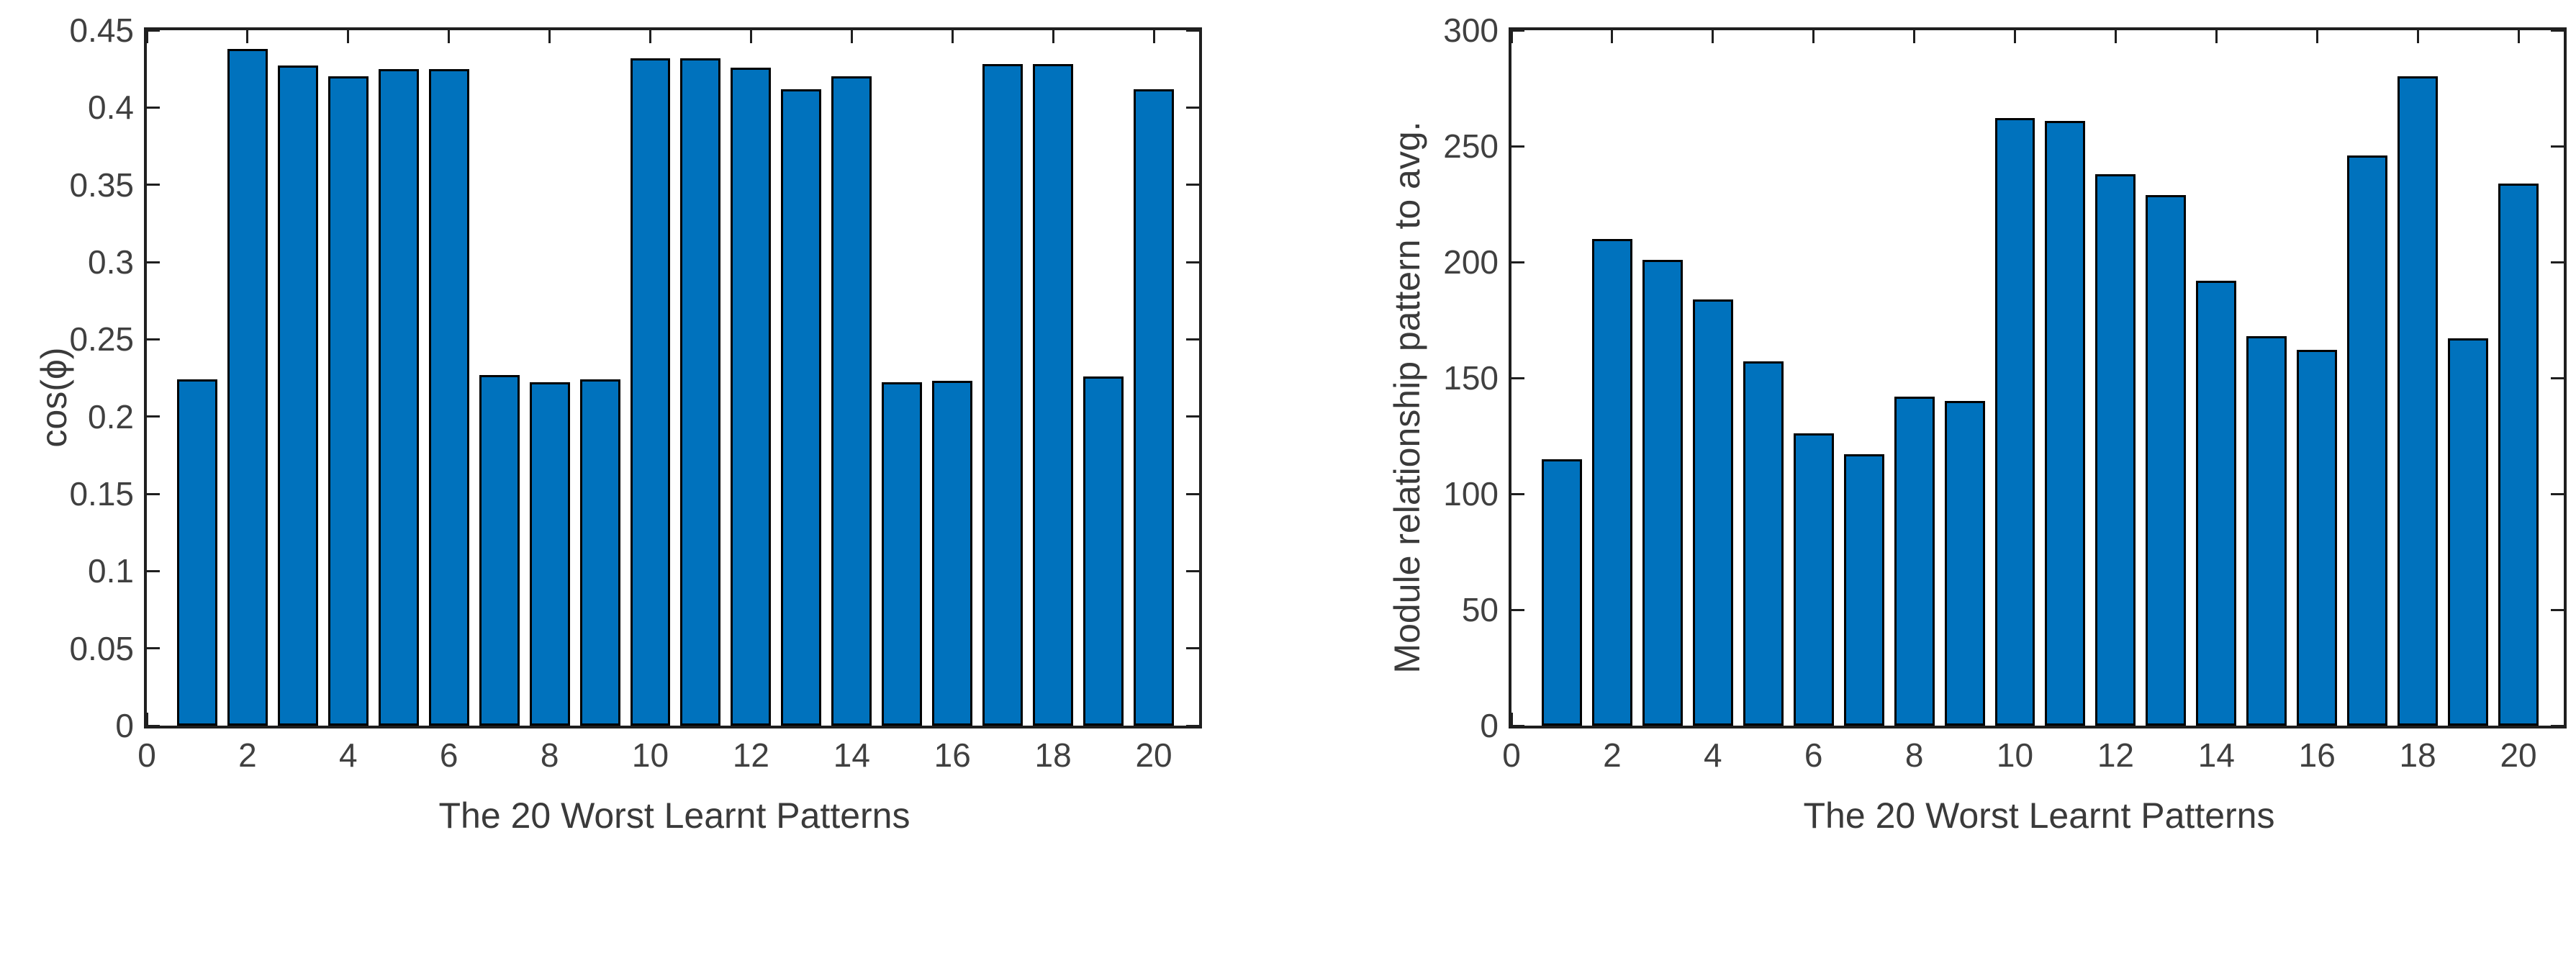  What do you see at coordinates (1471, 262) in the screenshot?
I see `y-tick-label: 200` at bounding box center [1471, 262].